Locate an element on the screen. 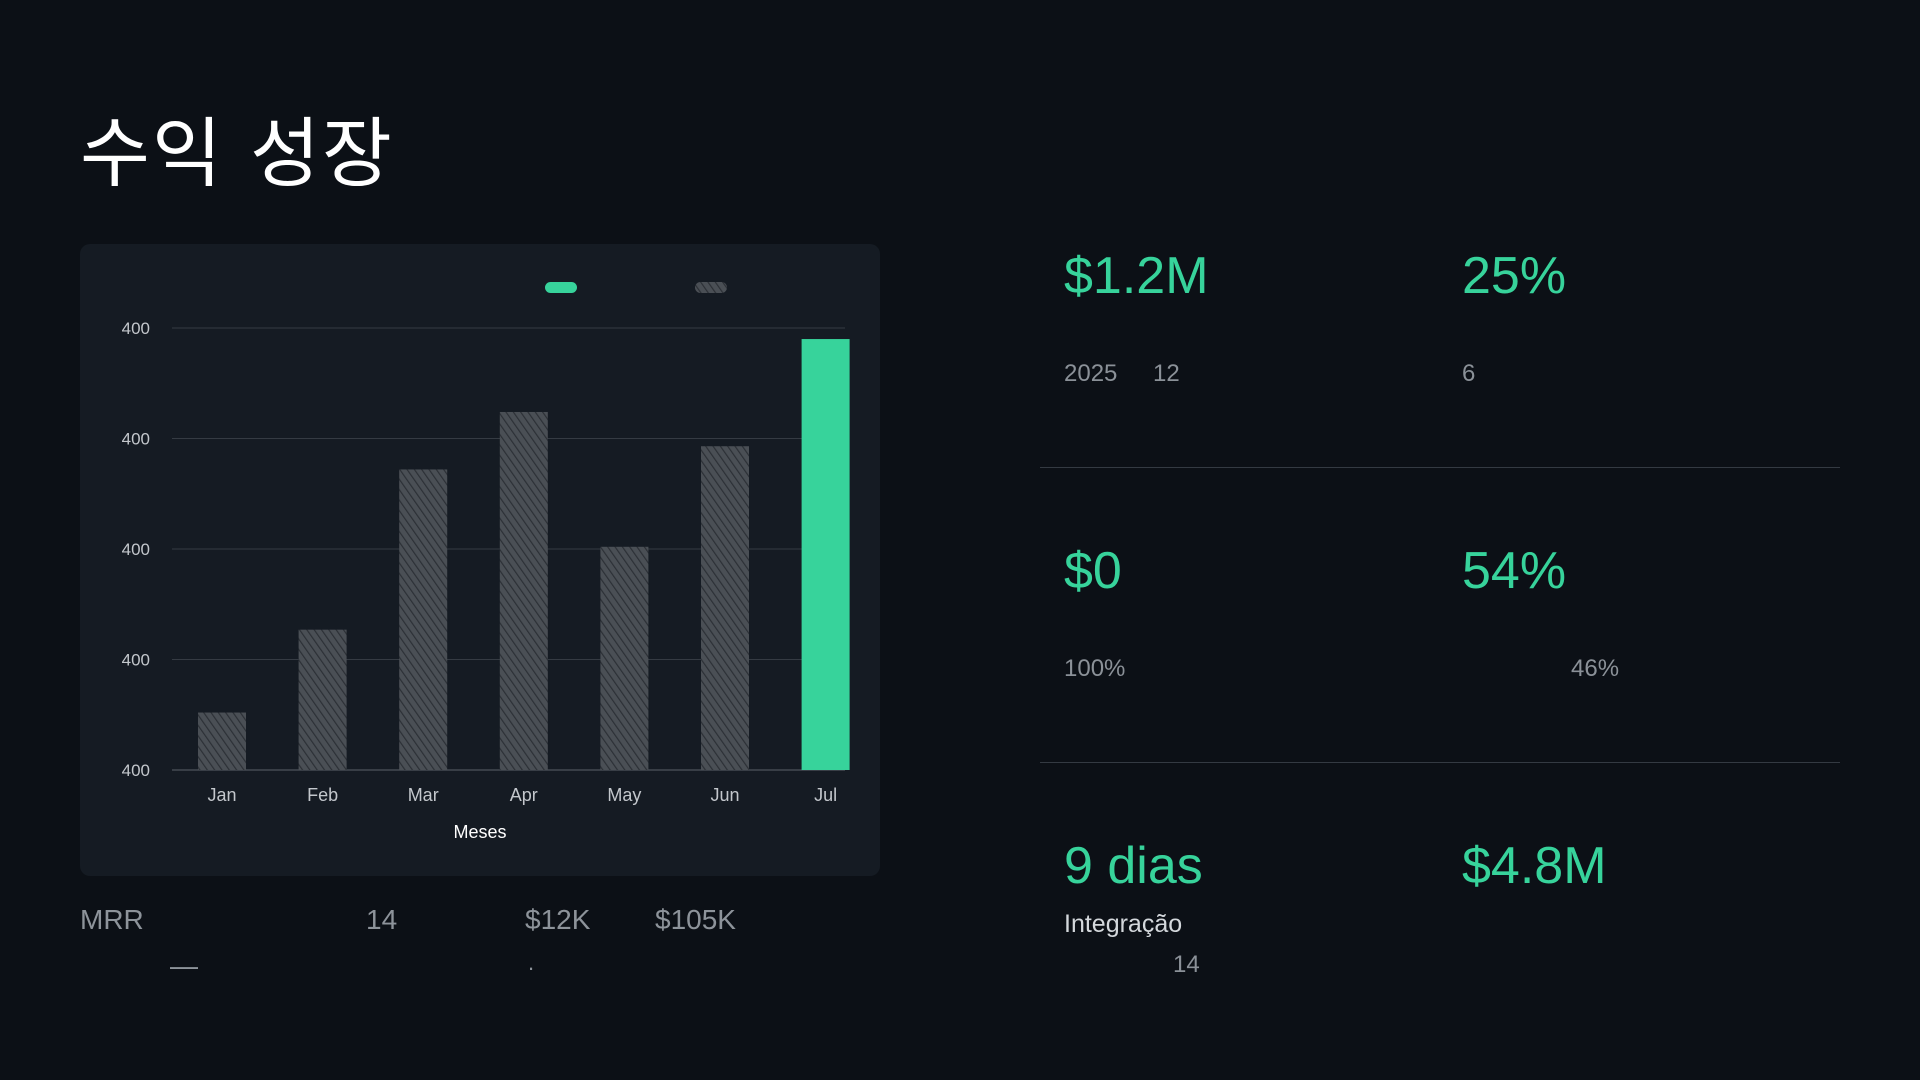  x-tick-label: Jan is located at coordinates (221, 795).